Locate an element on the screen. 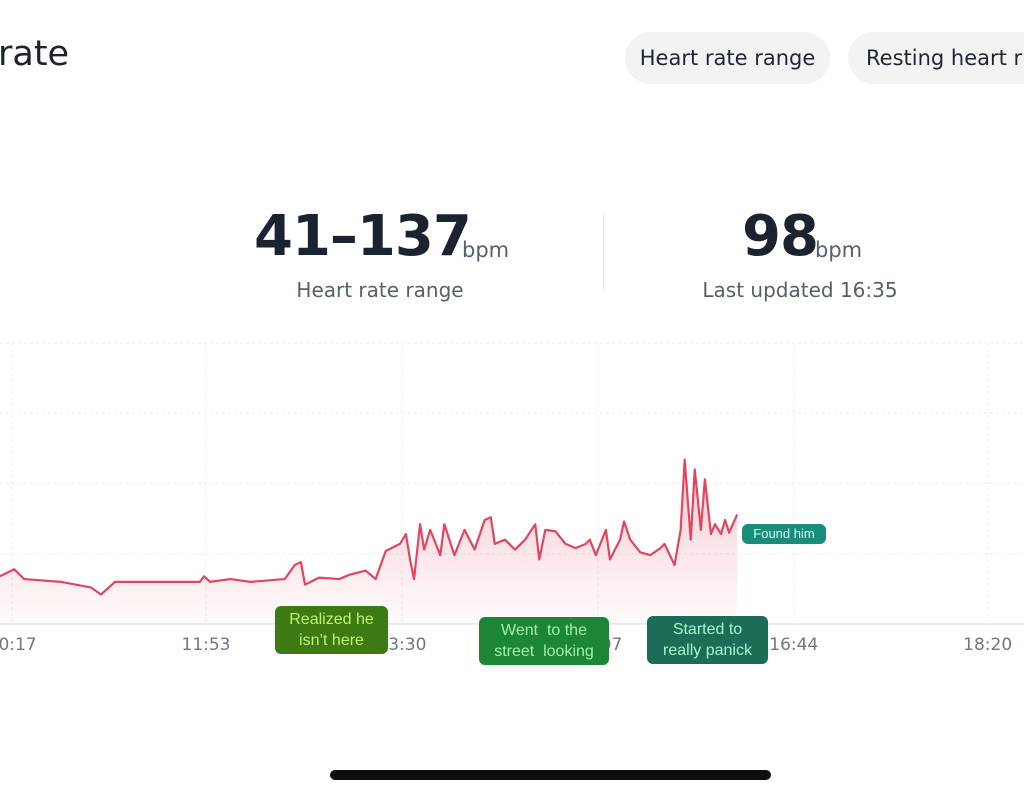 This screenshot has height=796, width=1024. x-tick-label: 18:20 is located at coordinates (987, 645).